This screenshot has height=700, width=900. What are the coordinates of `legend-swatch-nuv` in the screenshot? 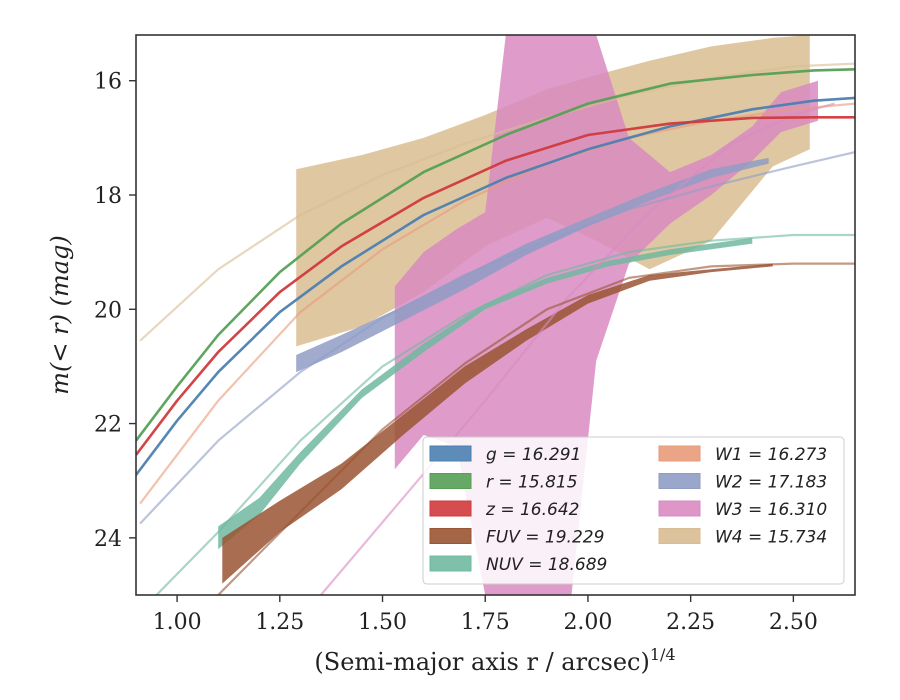 It's located at (450, 563).